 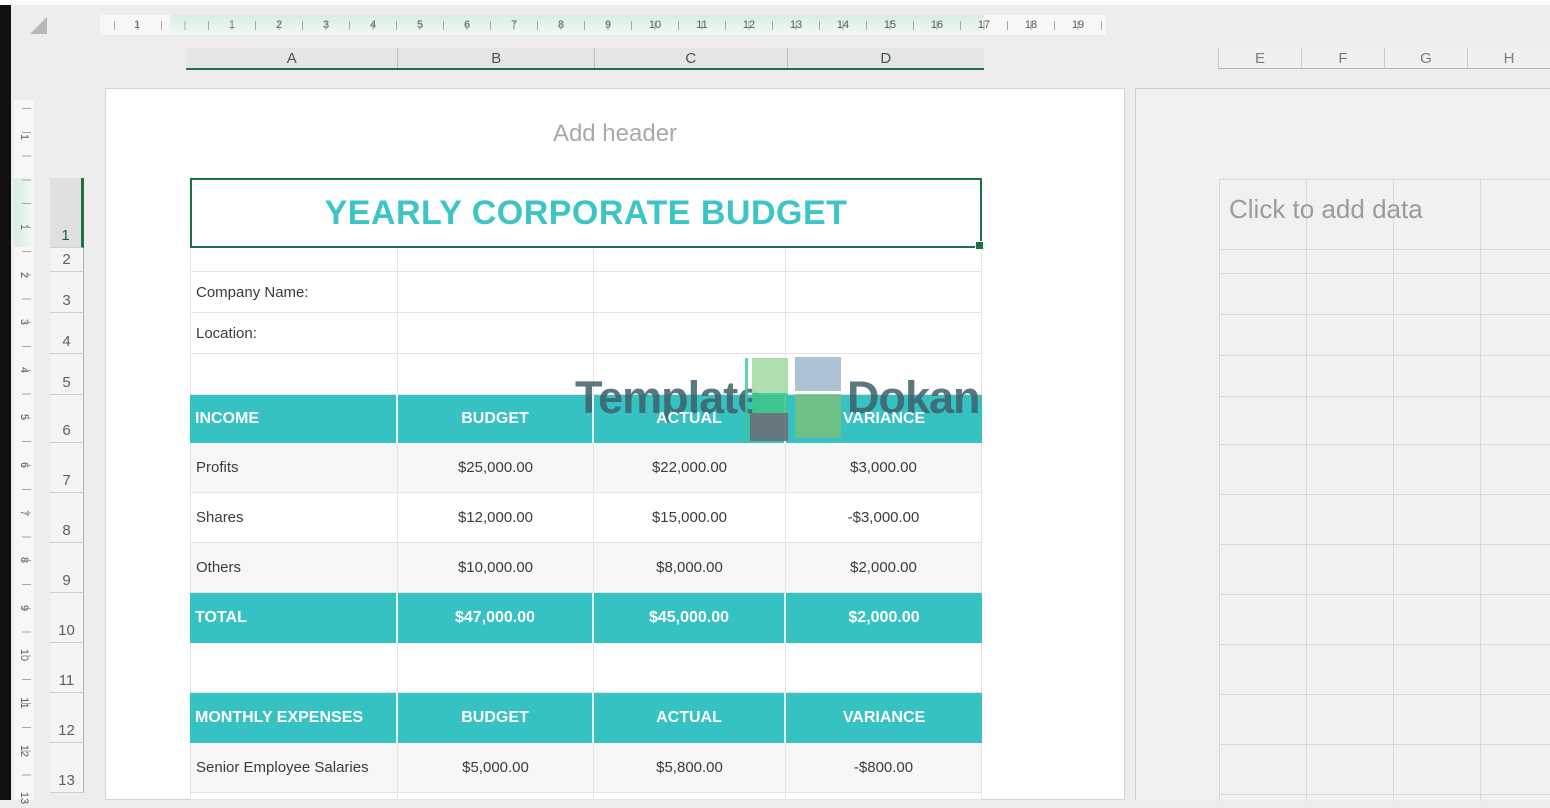 I want to click on table-row-shares: Shares $12,000.00 $15,000.00 -$3,000.00, so click(x=586, y=518).